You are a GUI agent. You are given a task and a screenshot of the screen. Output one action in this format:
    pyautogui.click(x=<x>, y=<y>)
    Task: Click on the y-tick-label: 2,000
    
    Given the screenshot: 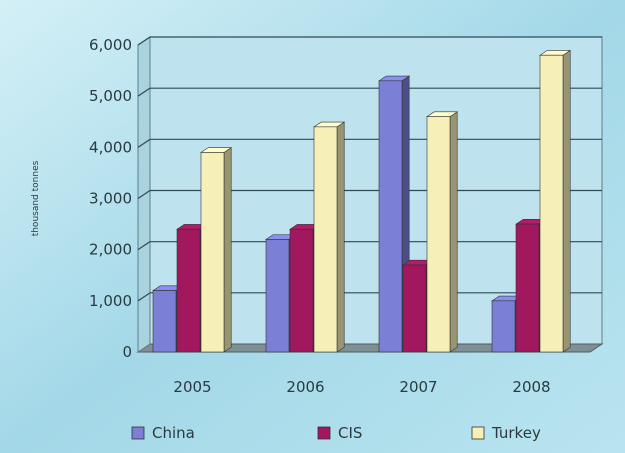 What is the action you would take?
    pyautogui.click(x=110, y=250)
    